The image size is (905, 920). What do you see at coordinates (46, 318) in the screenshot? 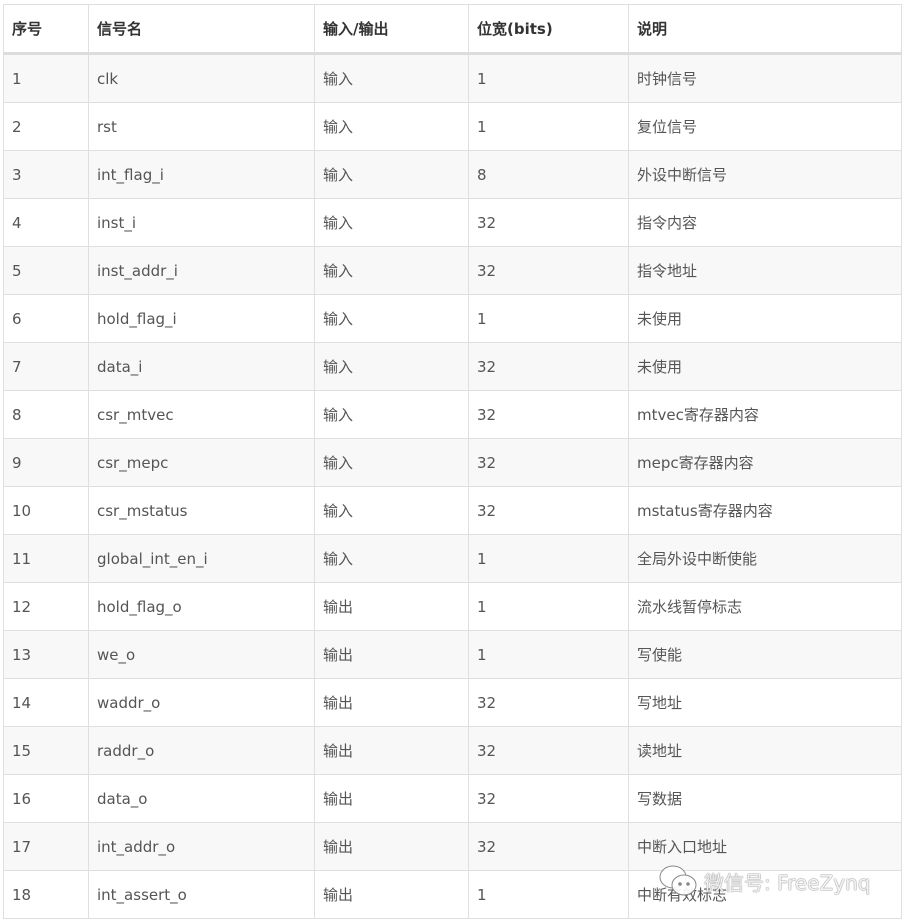
I see `cell-index: 6` at bounding box center [46, 318].